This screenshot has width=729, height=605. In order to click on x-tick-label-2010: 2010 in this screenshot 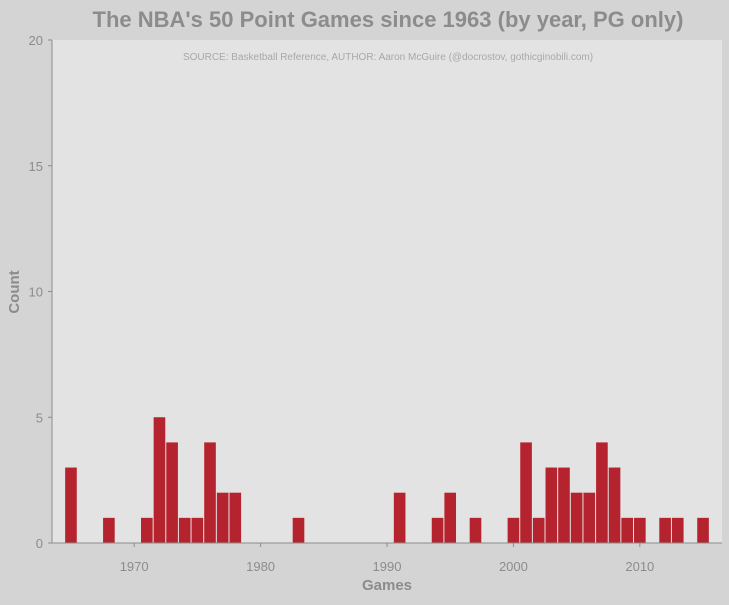, I will do `click(639, 566)`.